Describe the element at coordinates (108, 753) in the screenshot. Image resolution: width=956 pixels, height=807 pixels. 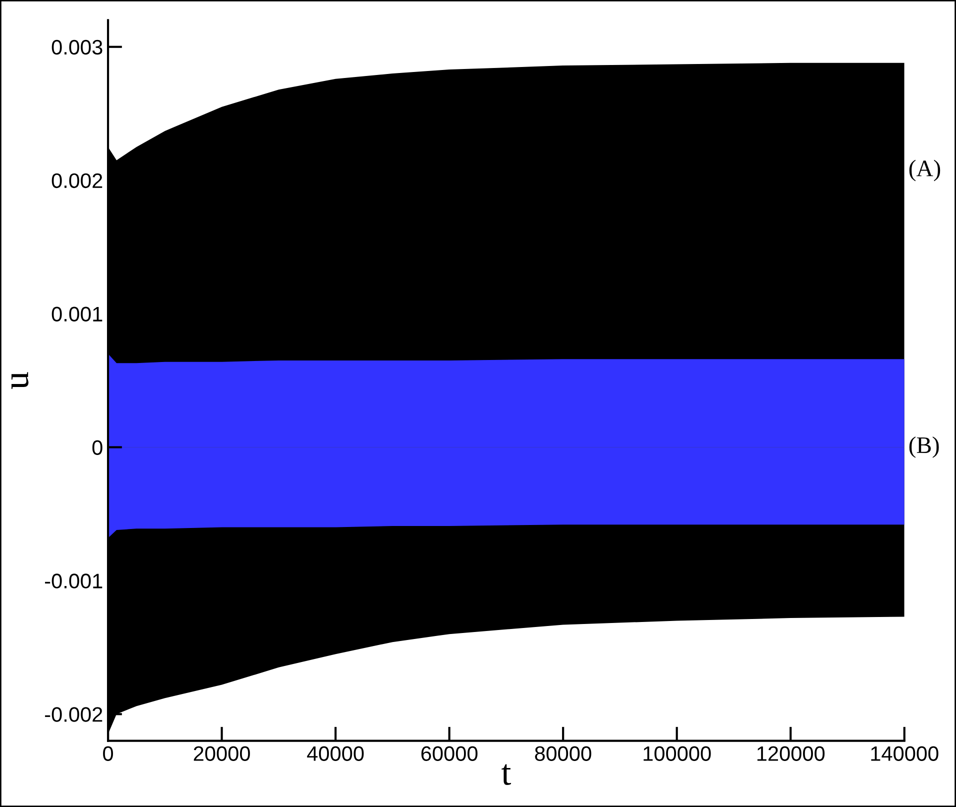
I see `x-tick-label: 0` at that location.